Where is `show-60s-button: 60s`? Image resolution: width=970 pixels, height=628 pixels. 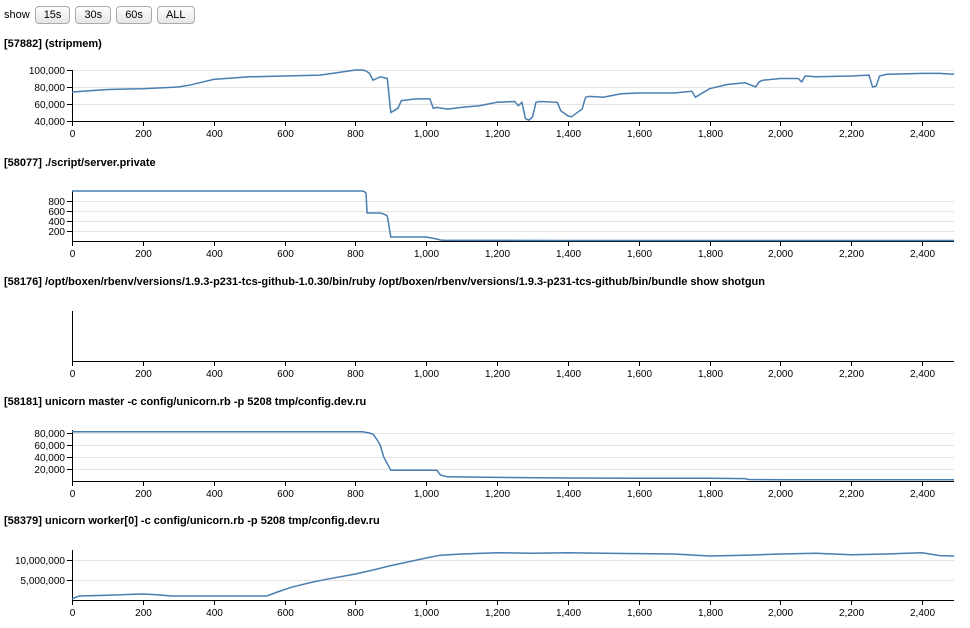 show-60s-button: 60s is located at coordinates (134, 15).